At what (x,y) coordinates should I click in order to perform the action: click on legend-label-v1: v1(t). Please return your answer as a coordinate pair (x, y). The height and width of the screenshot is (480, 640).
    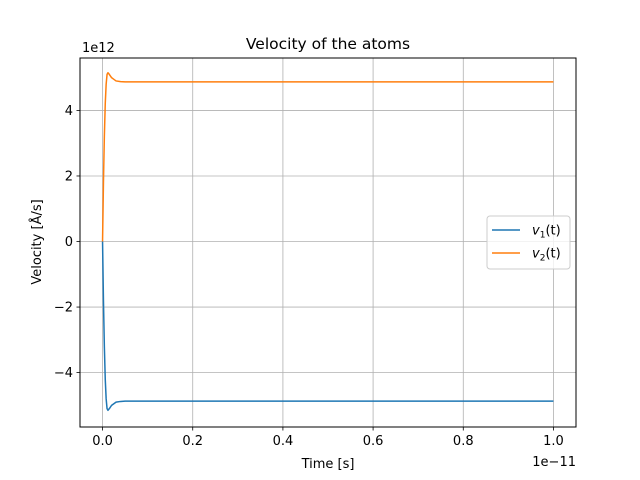
    Looking at the image, I should click on (546, 232).